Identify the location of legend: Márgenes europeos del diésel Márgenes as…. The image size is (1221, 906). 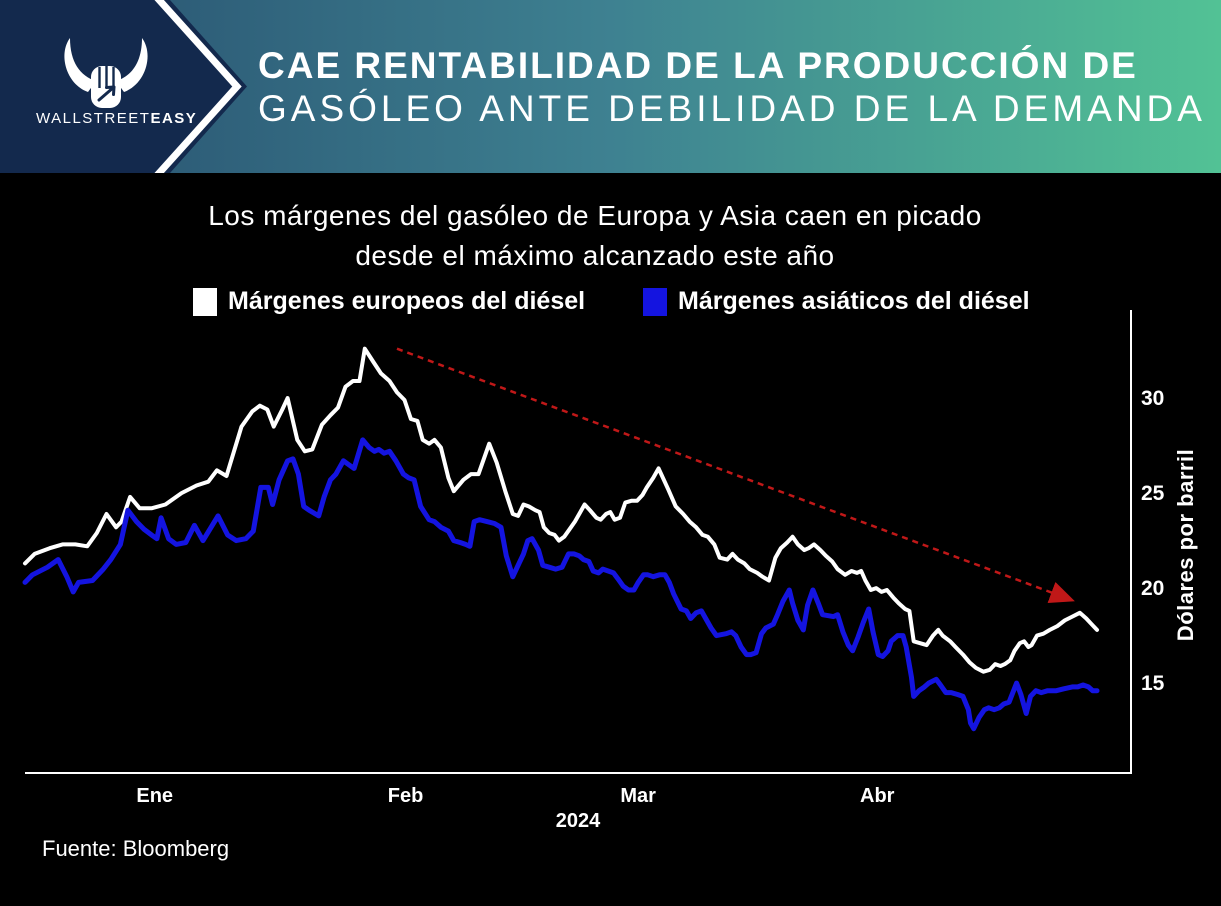
(610, 303).